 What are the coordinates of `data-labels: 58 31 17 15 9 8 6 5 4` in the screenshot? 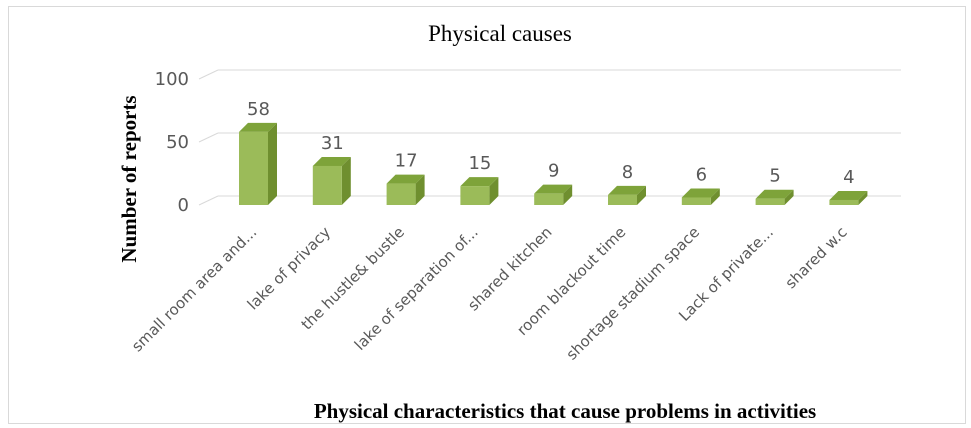 It's located at (551, 143).